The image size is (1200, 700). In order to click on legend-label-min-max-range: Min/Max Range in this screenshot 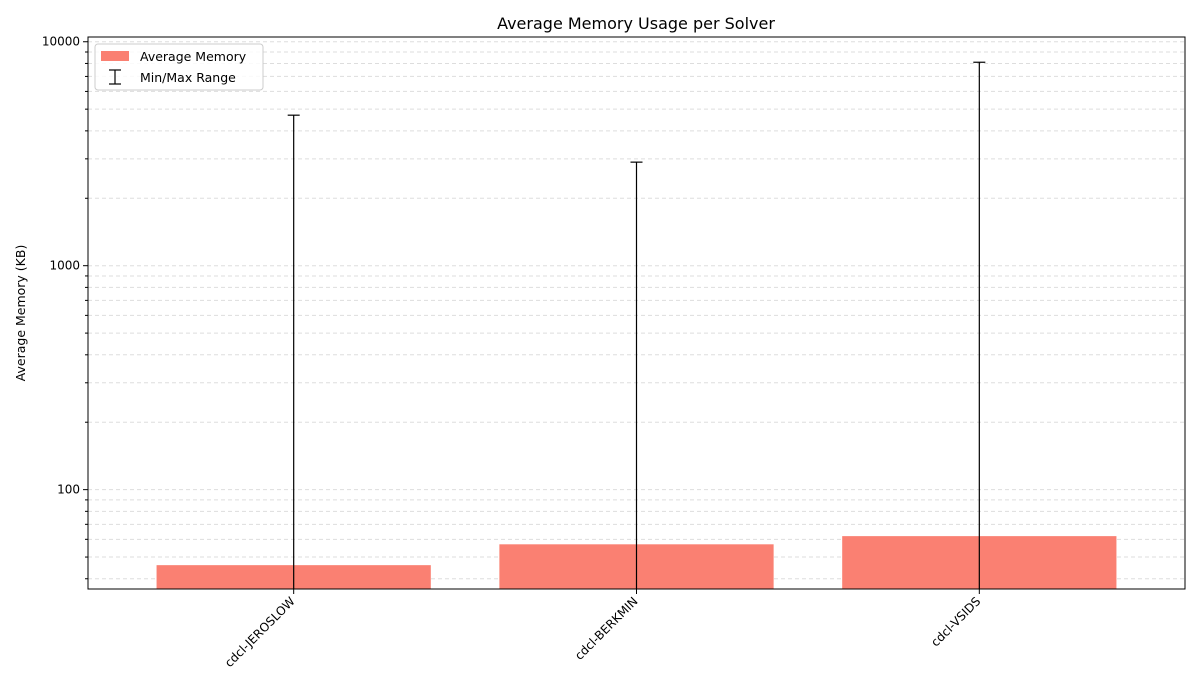, I will do `click(188, 77)`.